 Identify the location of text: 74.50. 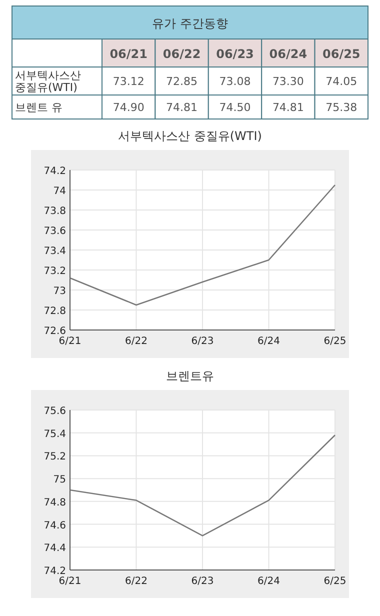
(235, 107).